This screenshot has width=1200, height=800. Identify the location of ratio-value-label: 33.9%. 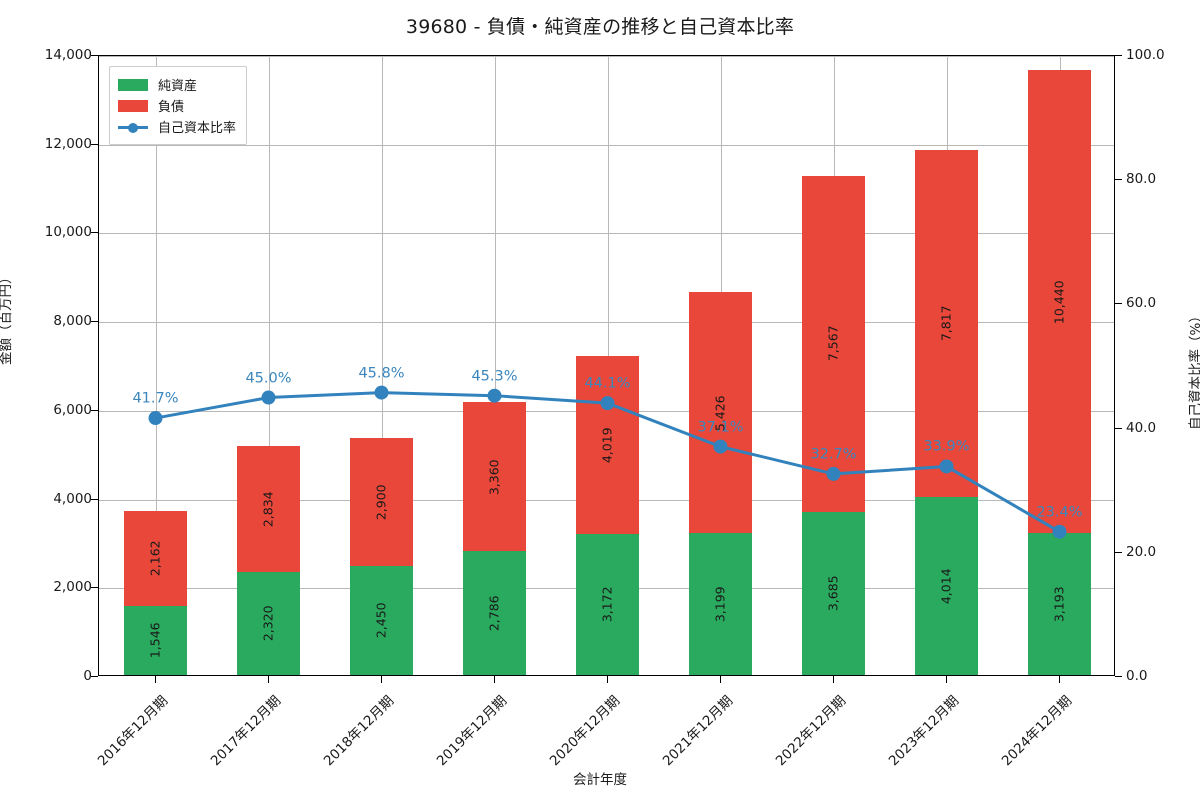
(946, 446).